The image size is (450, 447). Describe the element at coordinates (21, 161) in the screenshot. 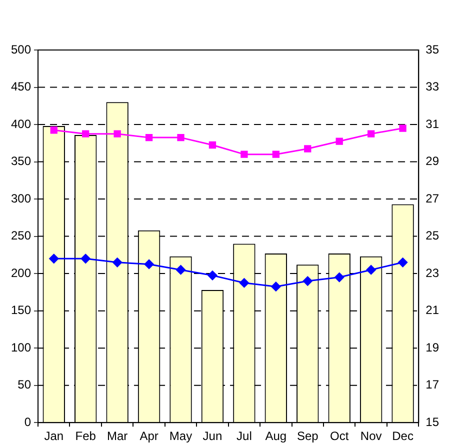

I see `y-tick-label: 350` at that location.